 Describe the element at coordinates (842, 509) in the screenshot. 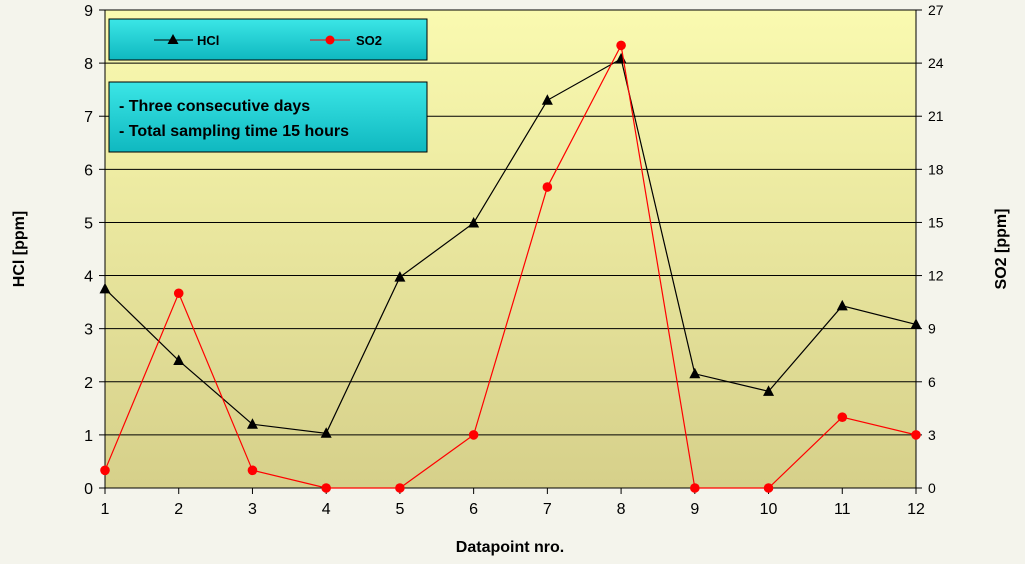

I see `x-tick-label: 11` at that location.